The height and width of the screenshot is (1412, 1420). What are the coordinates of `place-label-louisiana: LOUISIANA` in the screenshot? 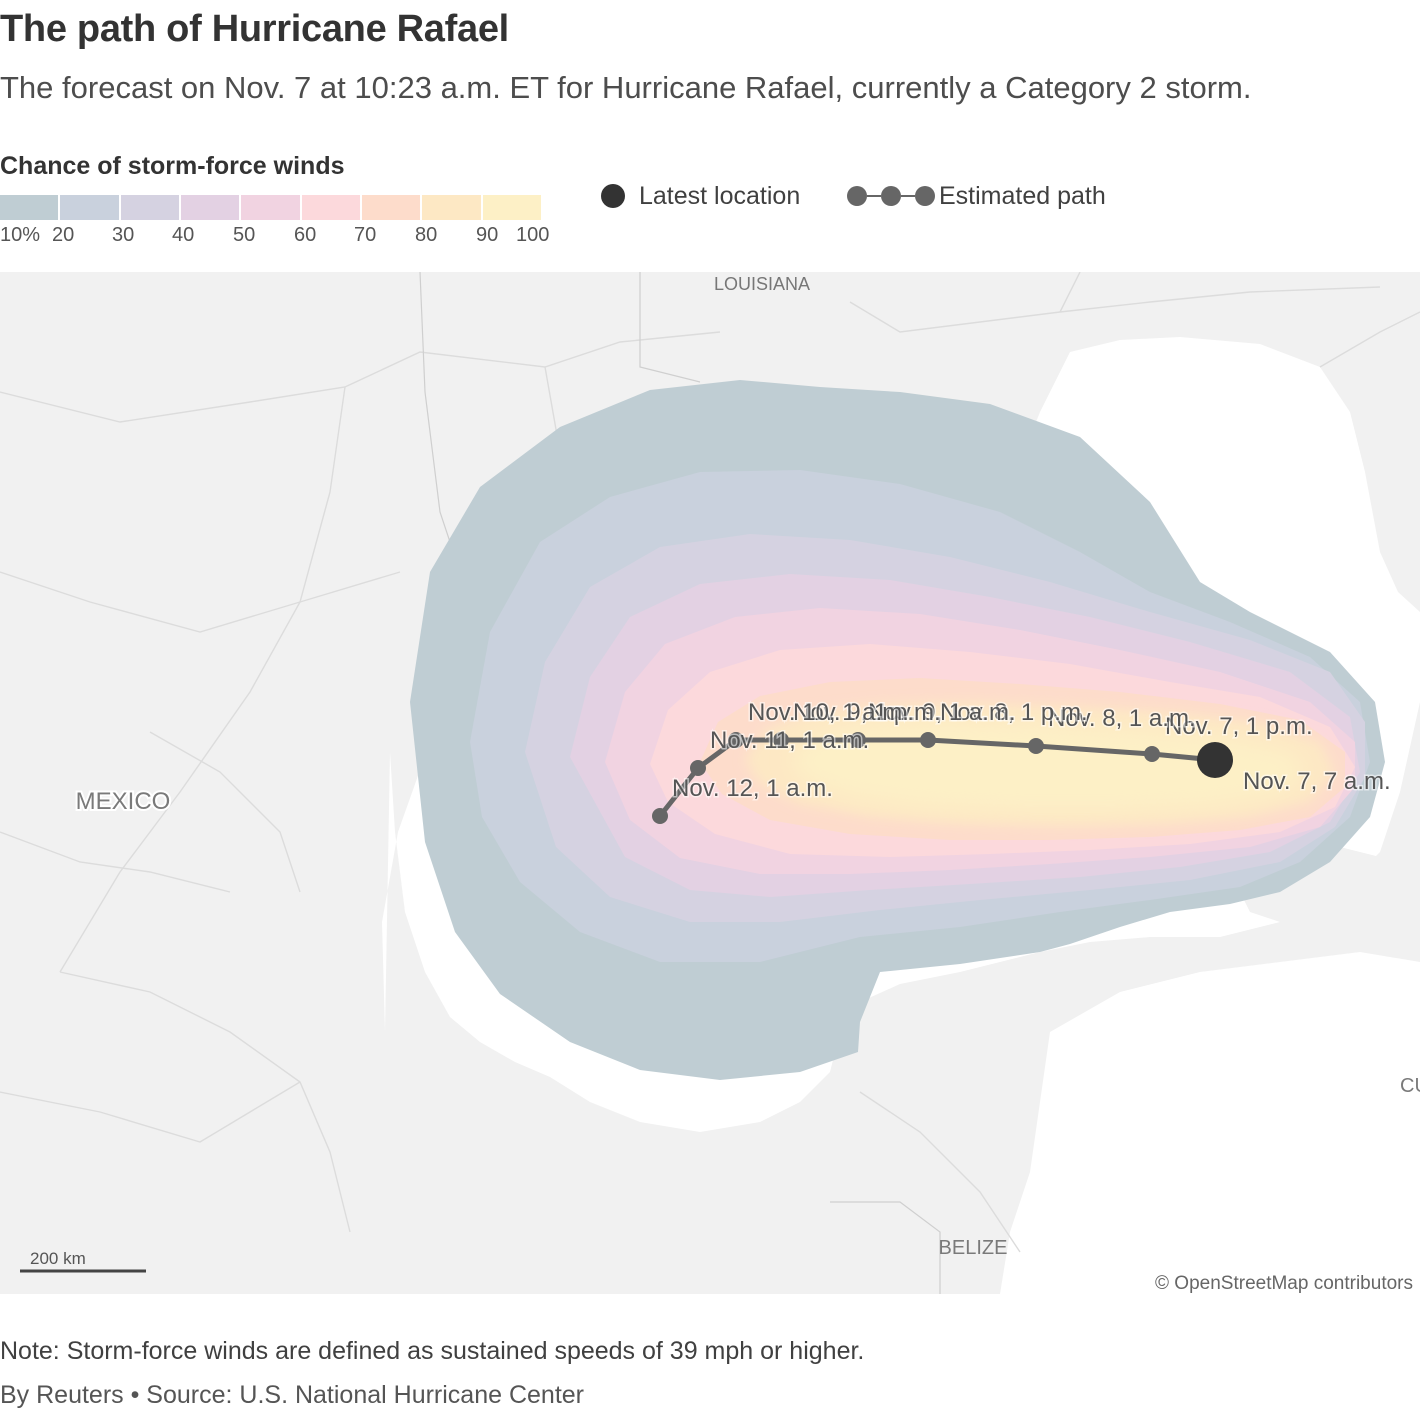 It's located at (762, 284).